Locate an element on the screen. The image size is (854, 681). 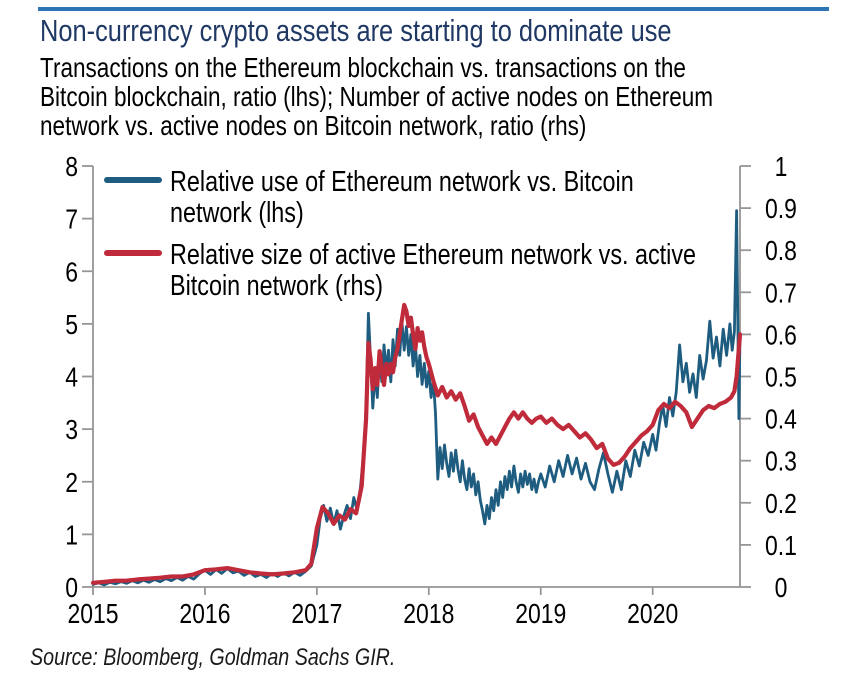
right-axis-tick-label: 0.3 is located at coordinates (781, 462).